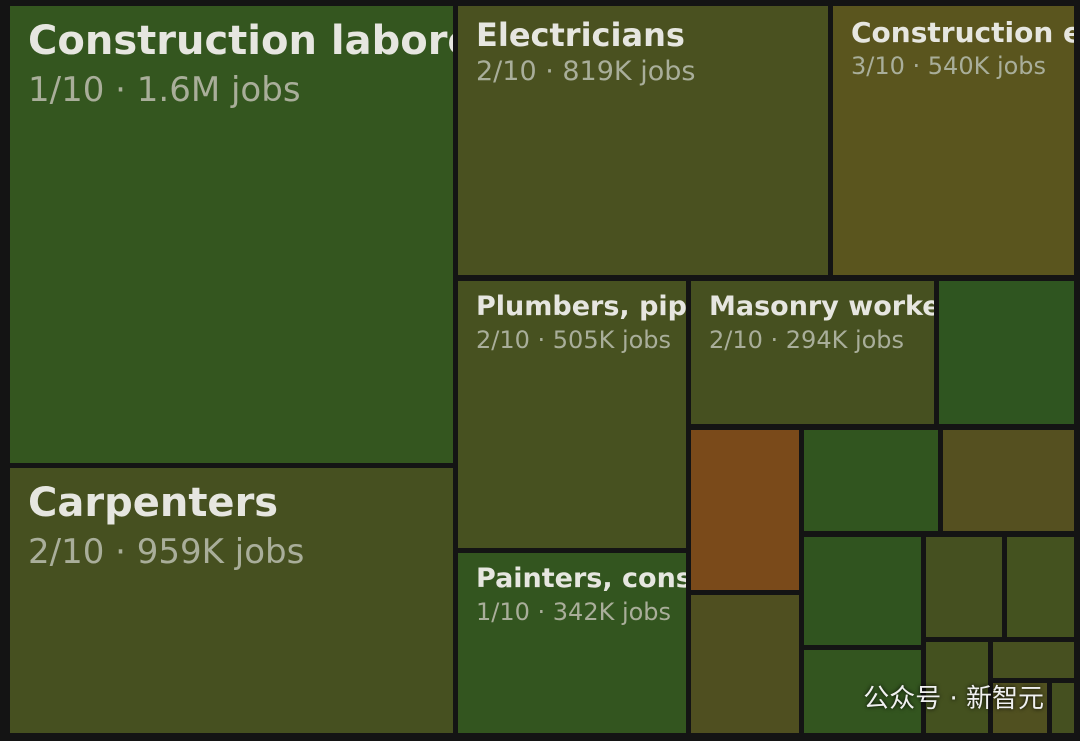  Describe the element at coordinates (574, 340) in the screenshot. I see `tile-detail: 2/10 · 505K jobs` at that location.